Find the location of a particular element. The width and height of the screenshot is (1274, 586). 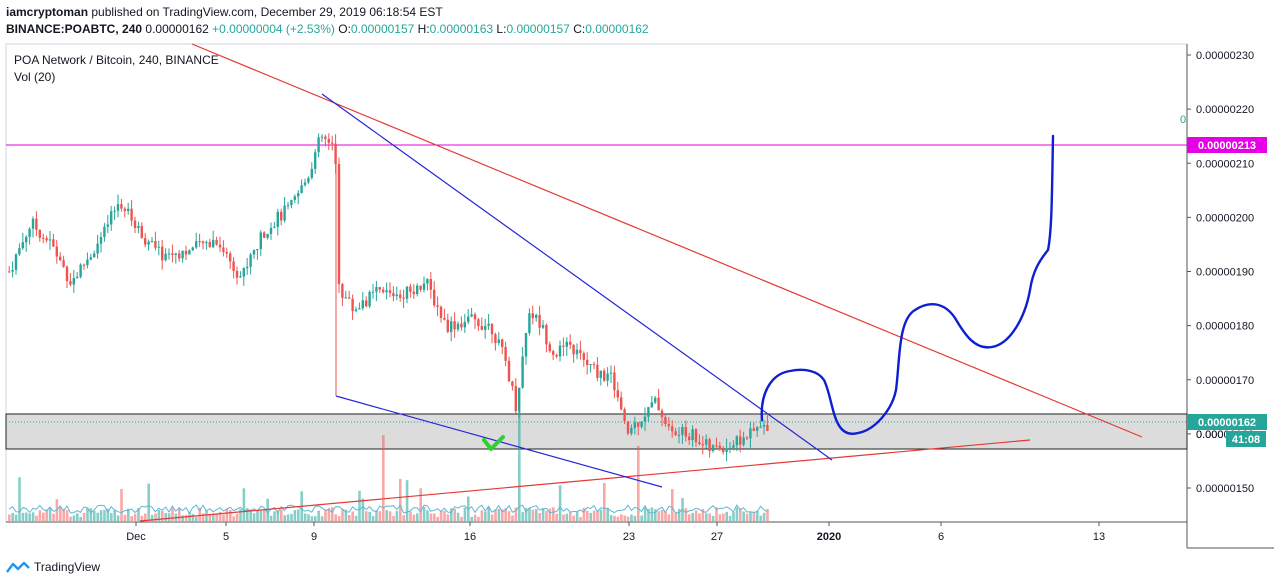

current-price: 0.00000162 is located at coordinates (177, 29).